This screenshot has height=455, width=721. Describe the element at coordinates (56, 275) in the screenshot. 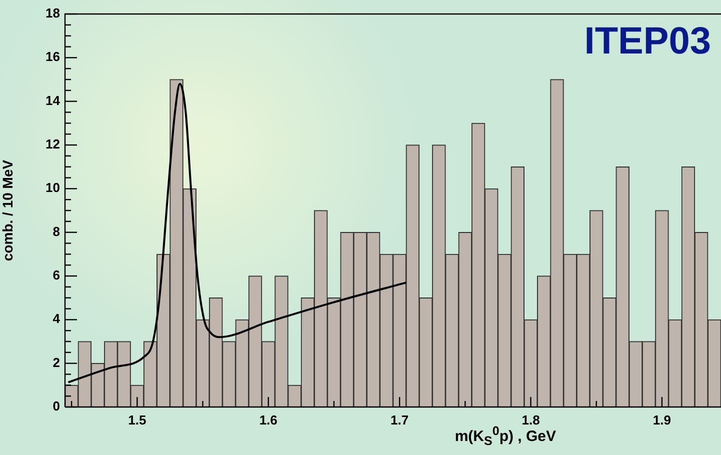

I see `y-tick-label: 6` at that location.